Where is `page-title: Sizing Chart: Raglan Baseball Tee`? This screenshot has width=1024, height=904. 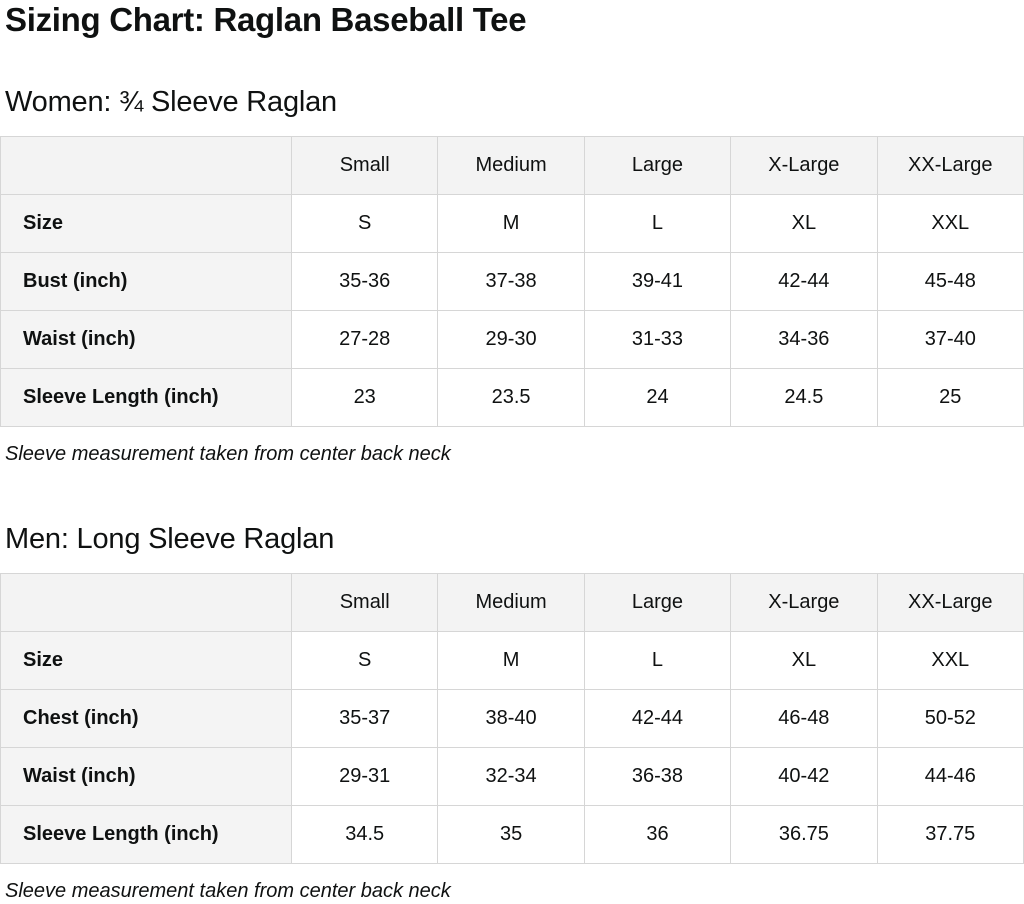 page-title: Sizing Chart: Raglan Baseball Tee is located at coordinates (266, 19).